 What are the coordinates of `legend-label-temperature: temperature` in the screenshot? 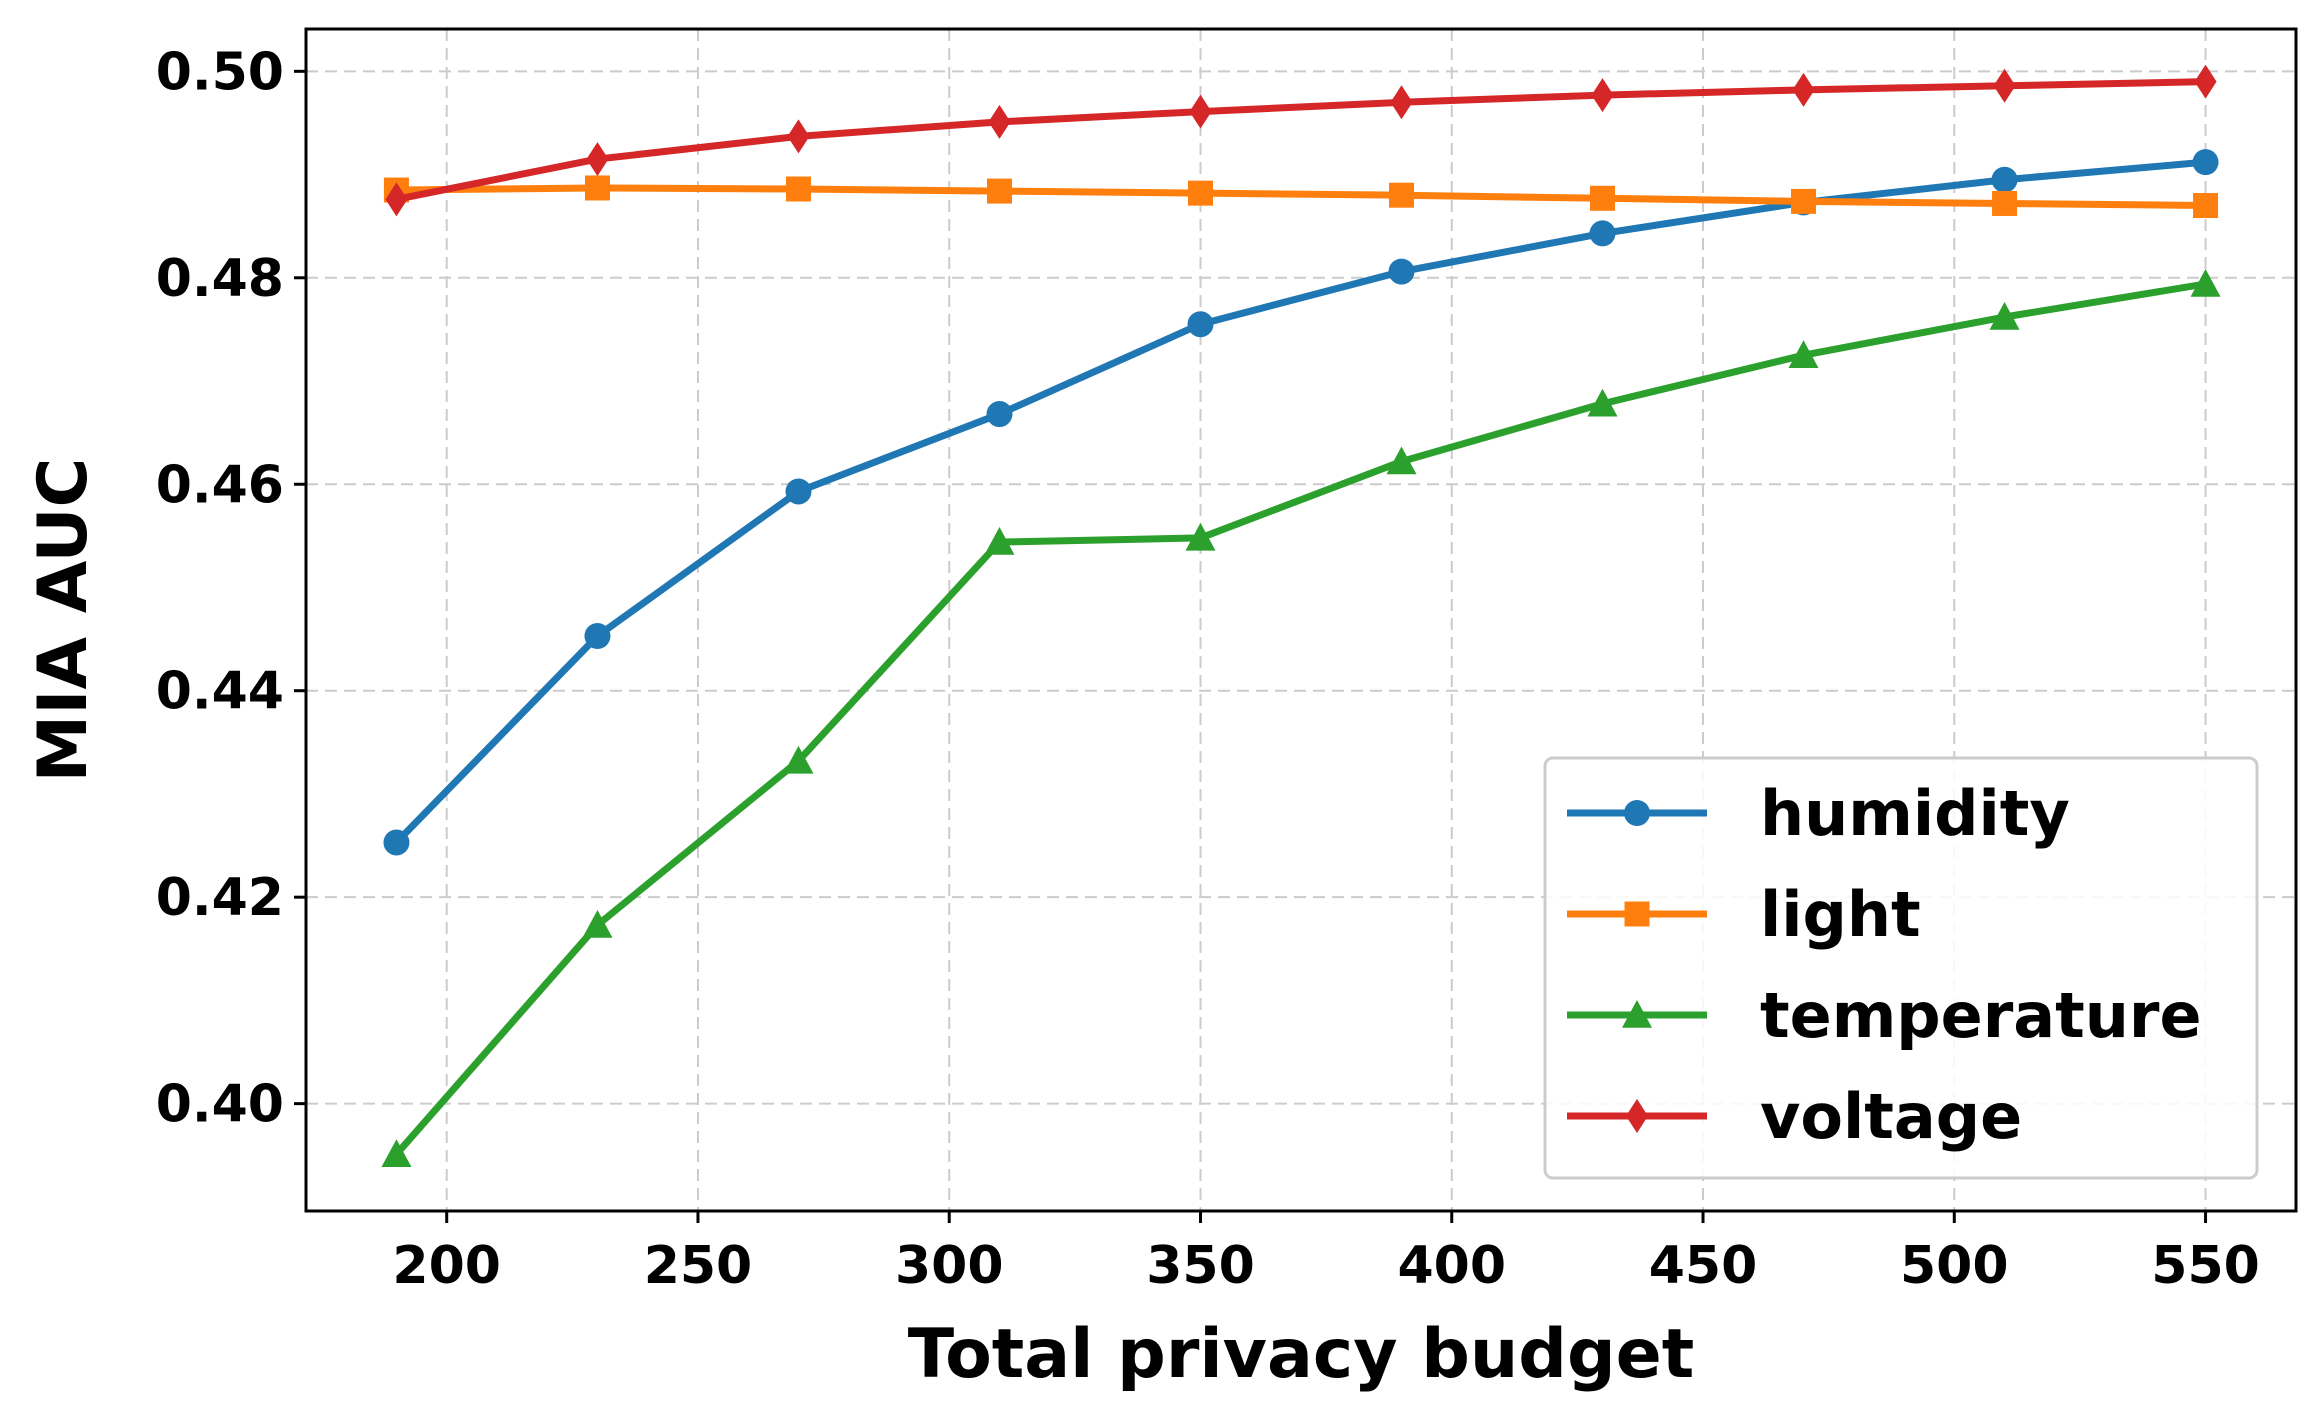 It's located at (1981, 1015).